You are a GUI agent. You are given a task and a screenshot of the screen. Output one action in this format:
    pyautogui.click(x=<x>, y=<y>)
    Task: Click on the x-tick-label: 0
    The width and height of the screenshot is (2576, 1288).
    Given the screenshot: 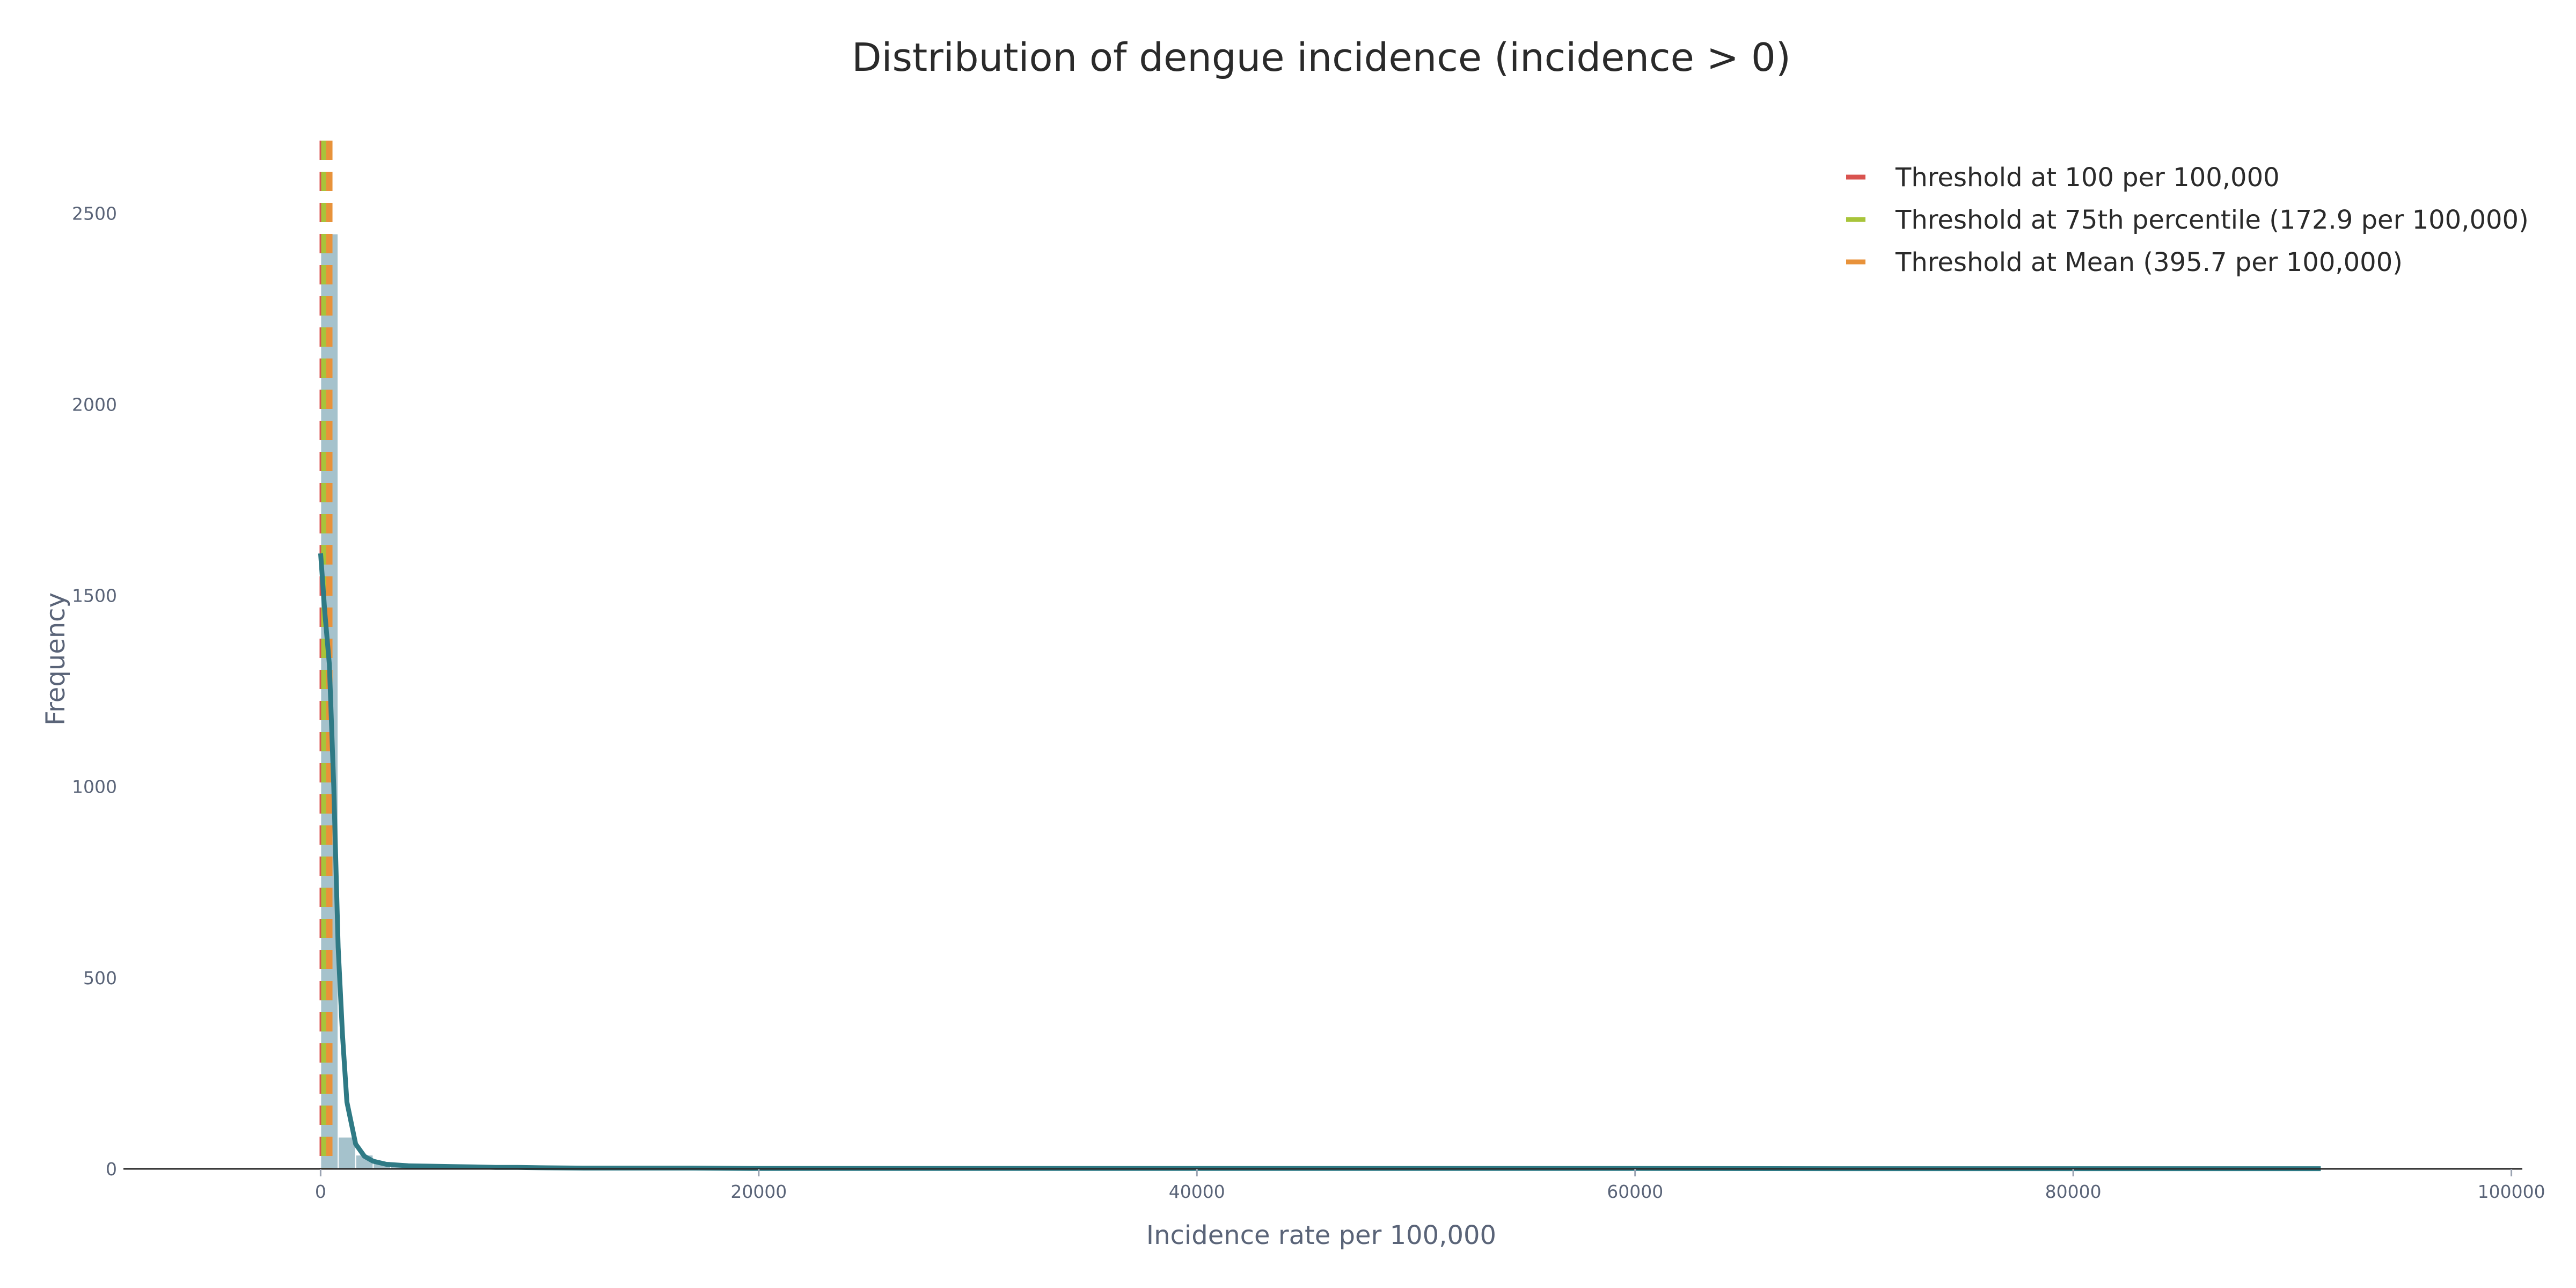 What is the action you would take?
    pyautogui.click(x=320, y=1191)
    